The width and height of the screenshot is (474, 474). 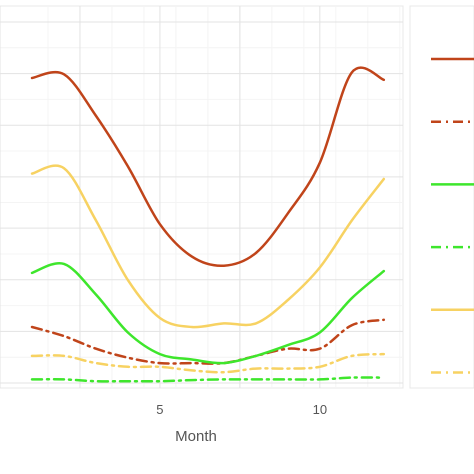 I want to click on legend-box, so click(x=441, y=197).